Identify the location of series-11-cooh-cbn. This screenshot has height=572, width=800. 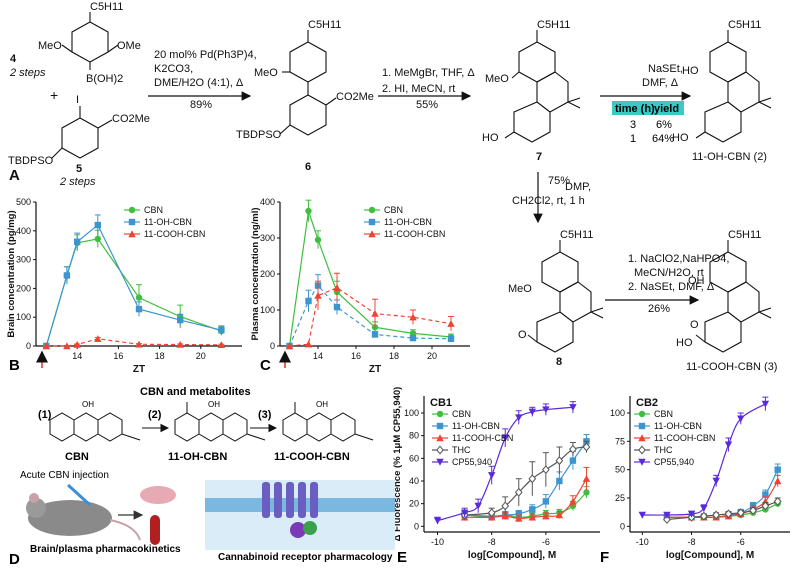
(134, 342).